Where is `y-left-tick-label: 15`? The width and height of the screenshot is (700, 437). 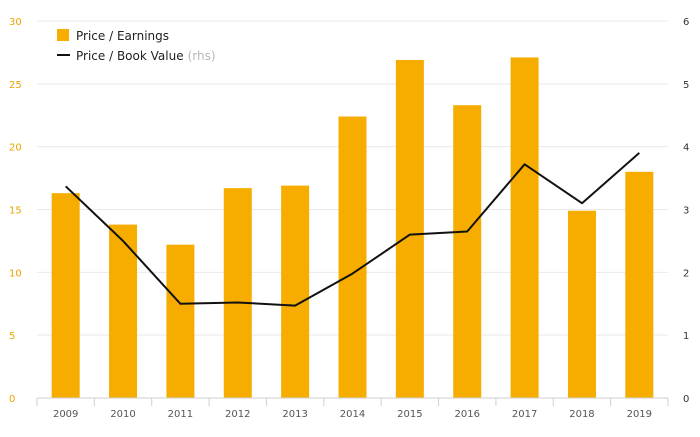
y-left-tick-label: 15 is located at coordinates (15, 211).